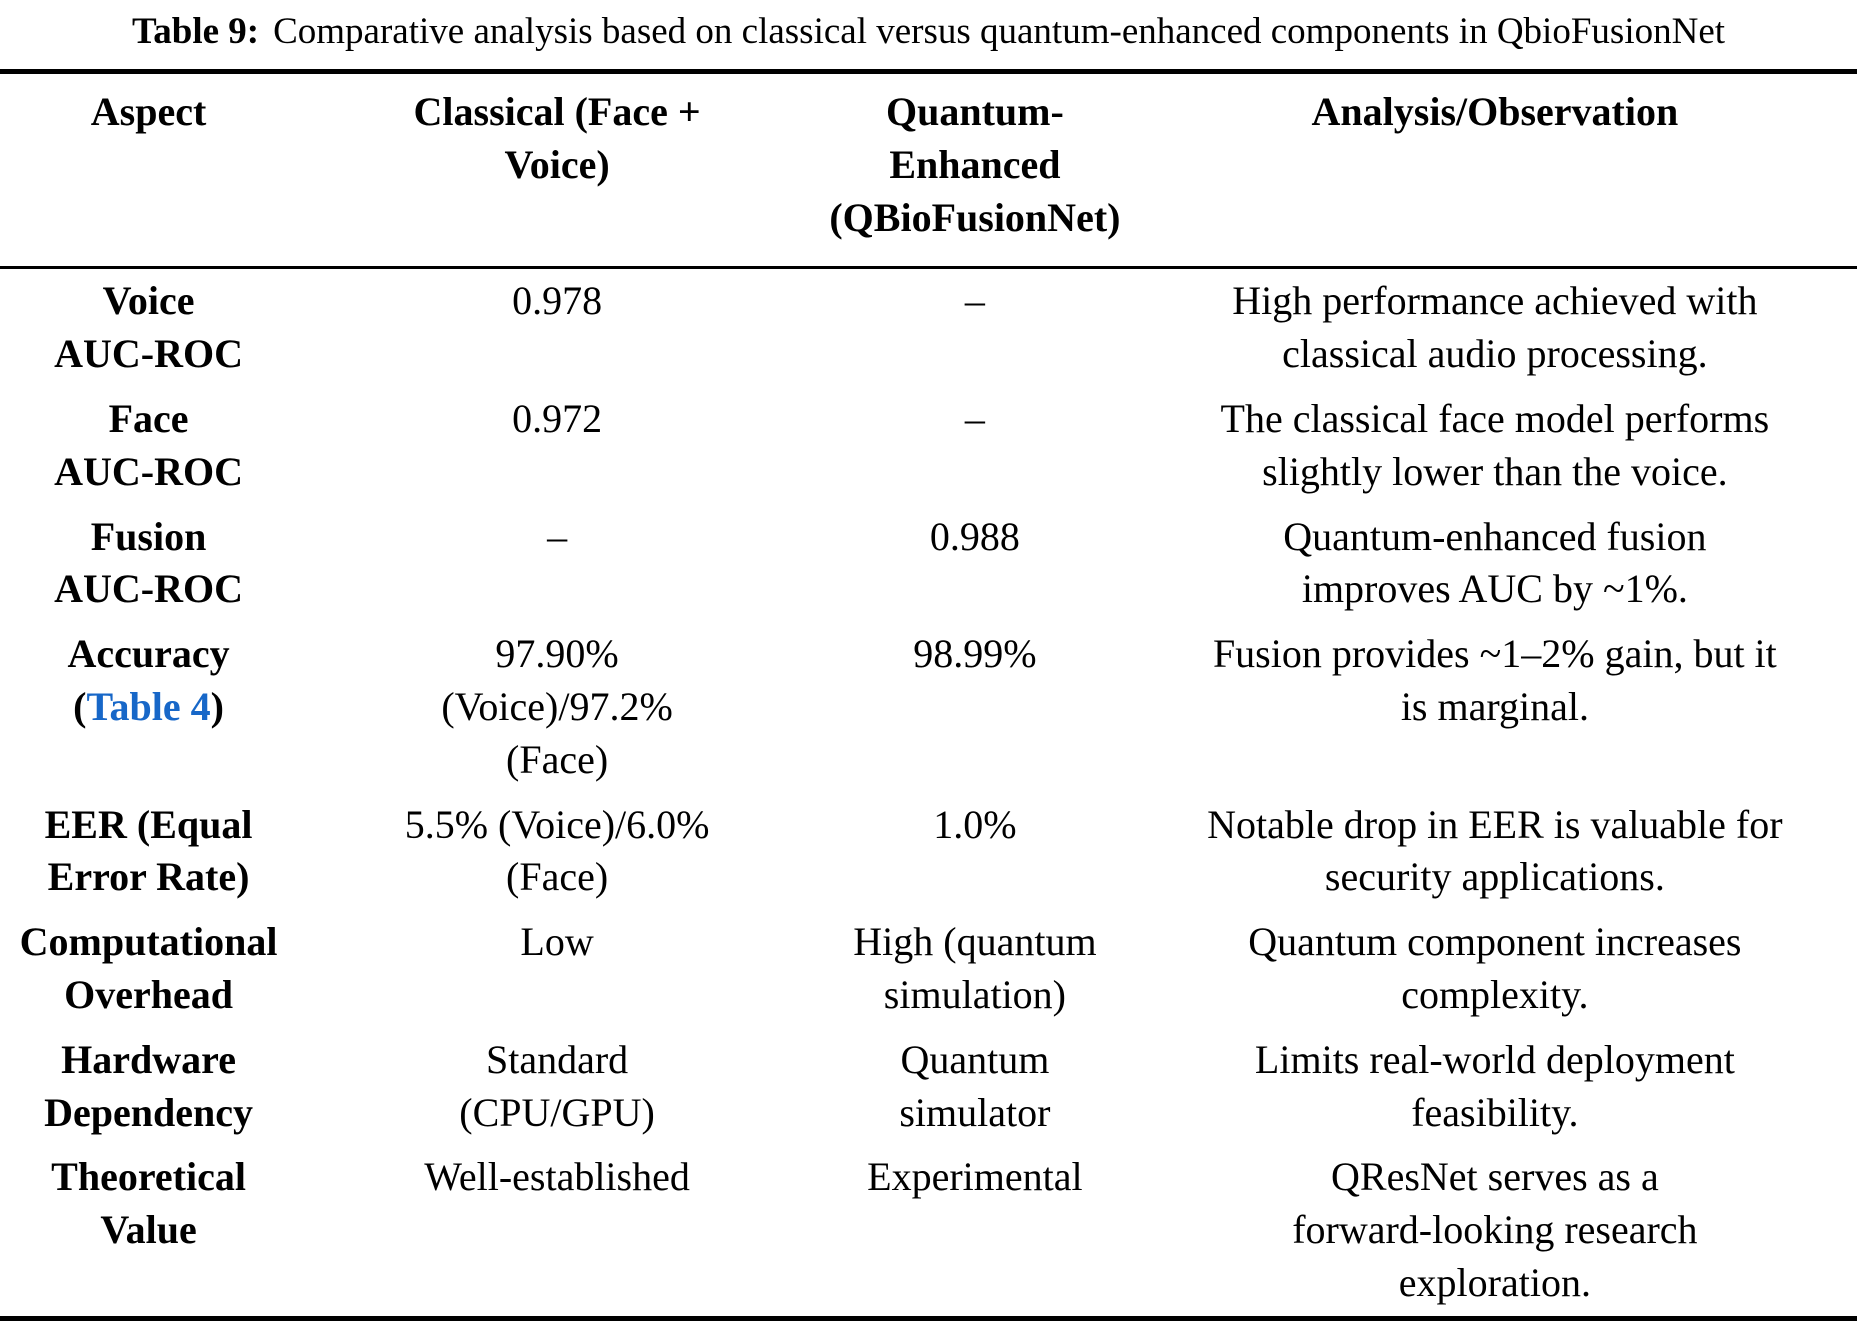  I want to click on aspect-cell: Voice AUC-ROC, so click(148, 327).